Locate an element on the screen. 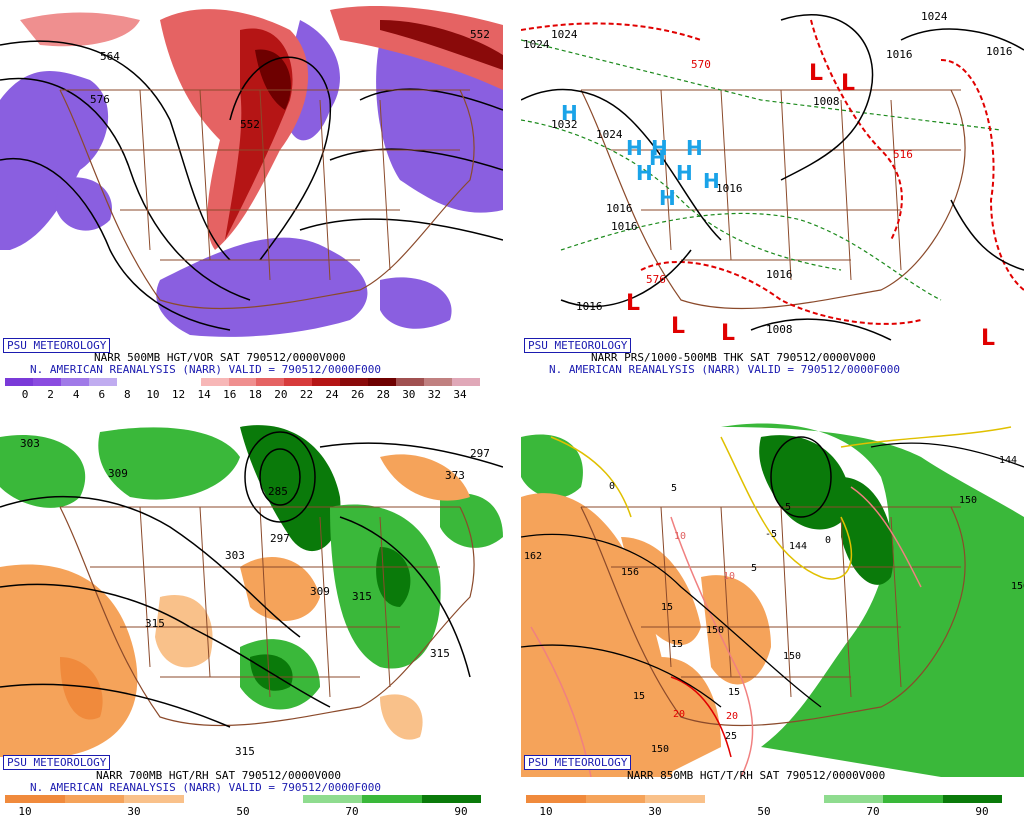 This screenshot has height=819, width=1024. height-label: 315 is located at coordinates (440, 653).